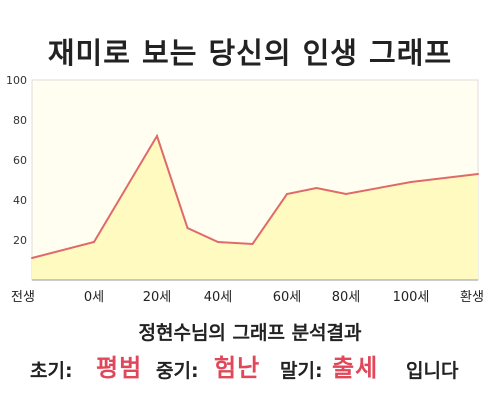 Image resolution: width=500 pixels, height=400 pixels. I want to click on late-label: 말기:, so click(301, 371).